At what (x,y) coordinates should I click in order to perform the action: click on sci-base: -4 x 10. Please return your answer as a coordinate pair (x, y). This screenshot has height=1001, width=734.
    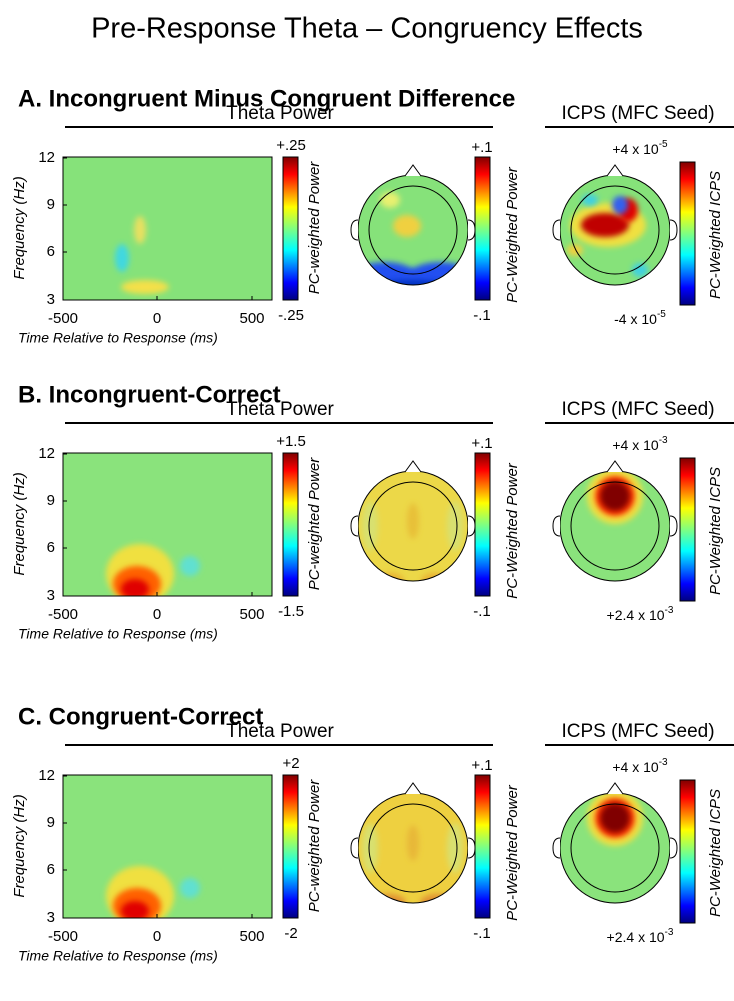
    Looking at the image, I should click on (635, 319).